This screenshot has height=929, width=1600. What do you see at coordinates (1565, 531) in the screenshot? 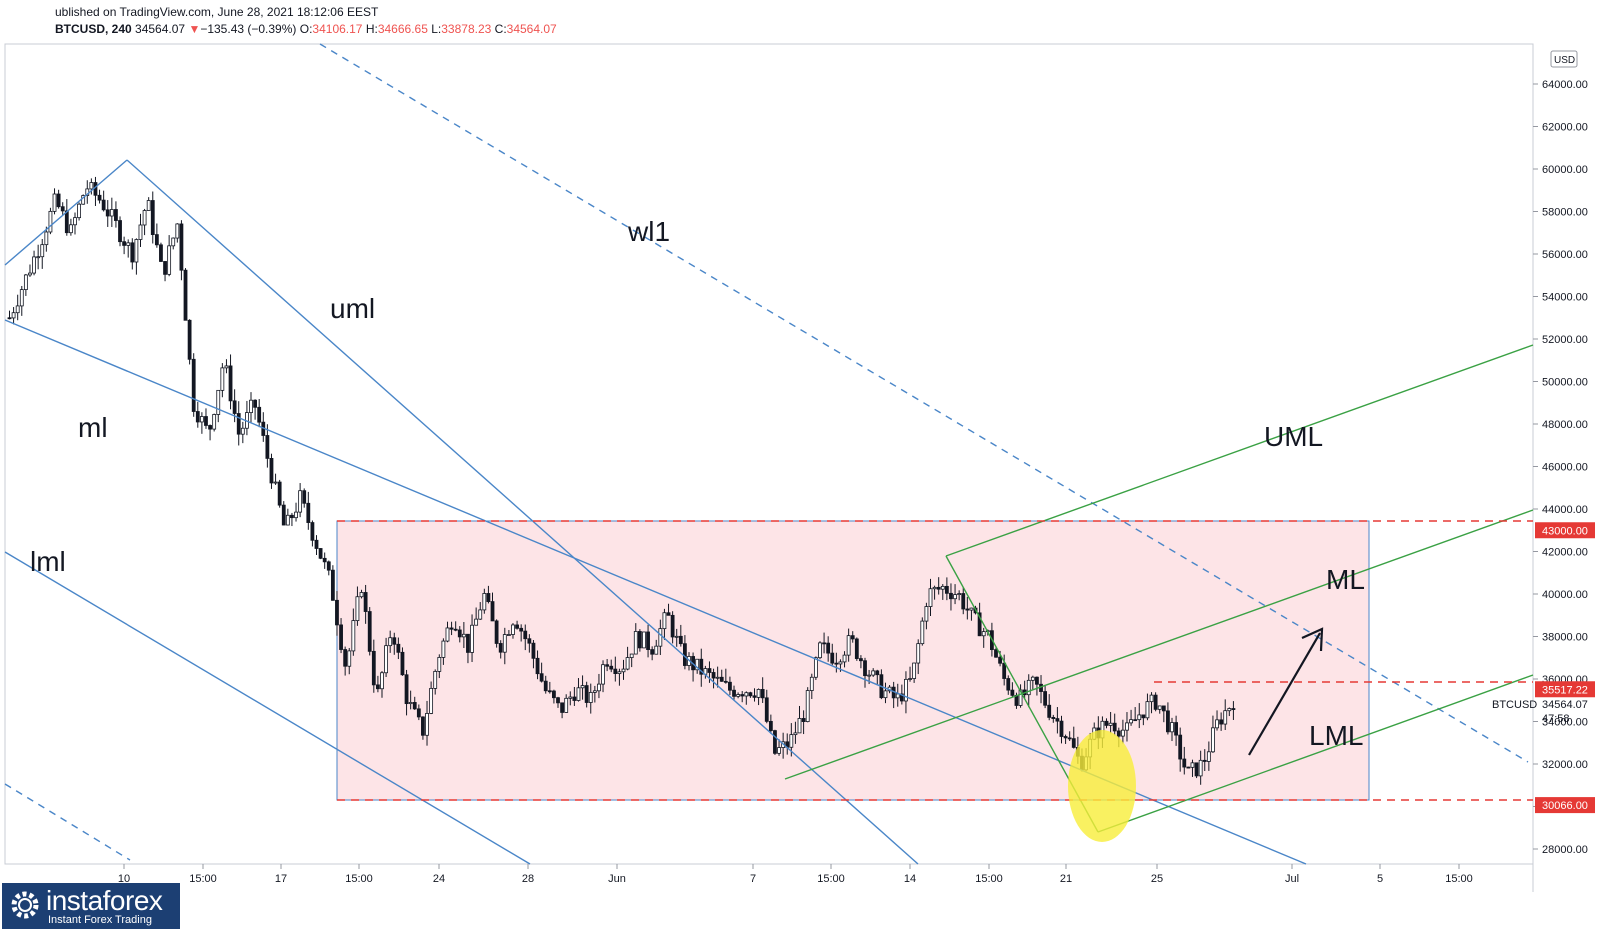
I see `price-tag-label: 43000.00` at bounding box center [1565, 531].